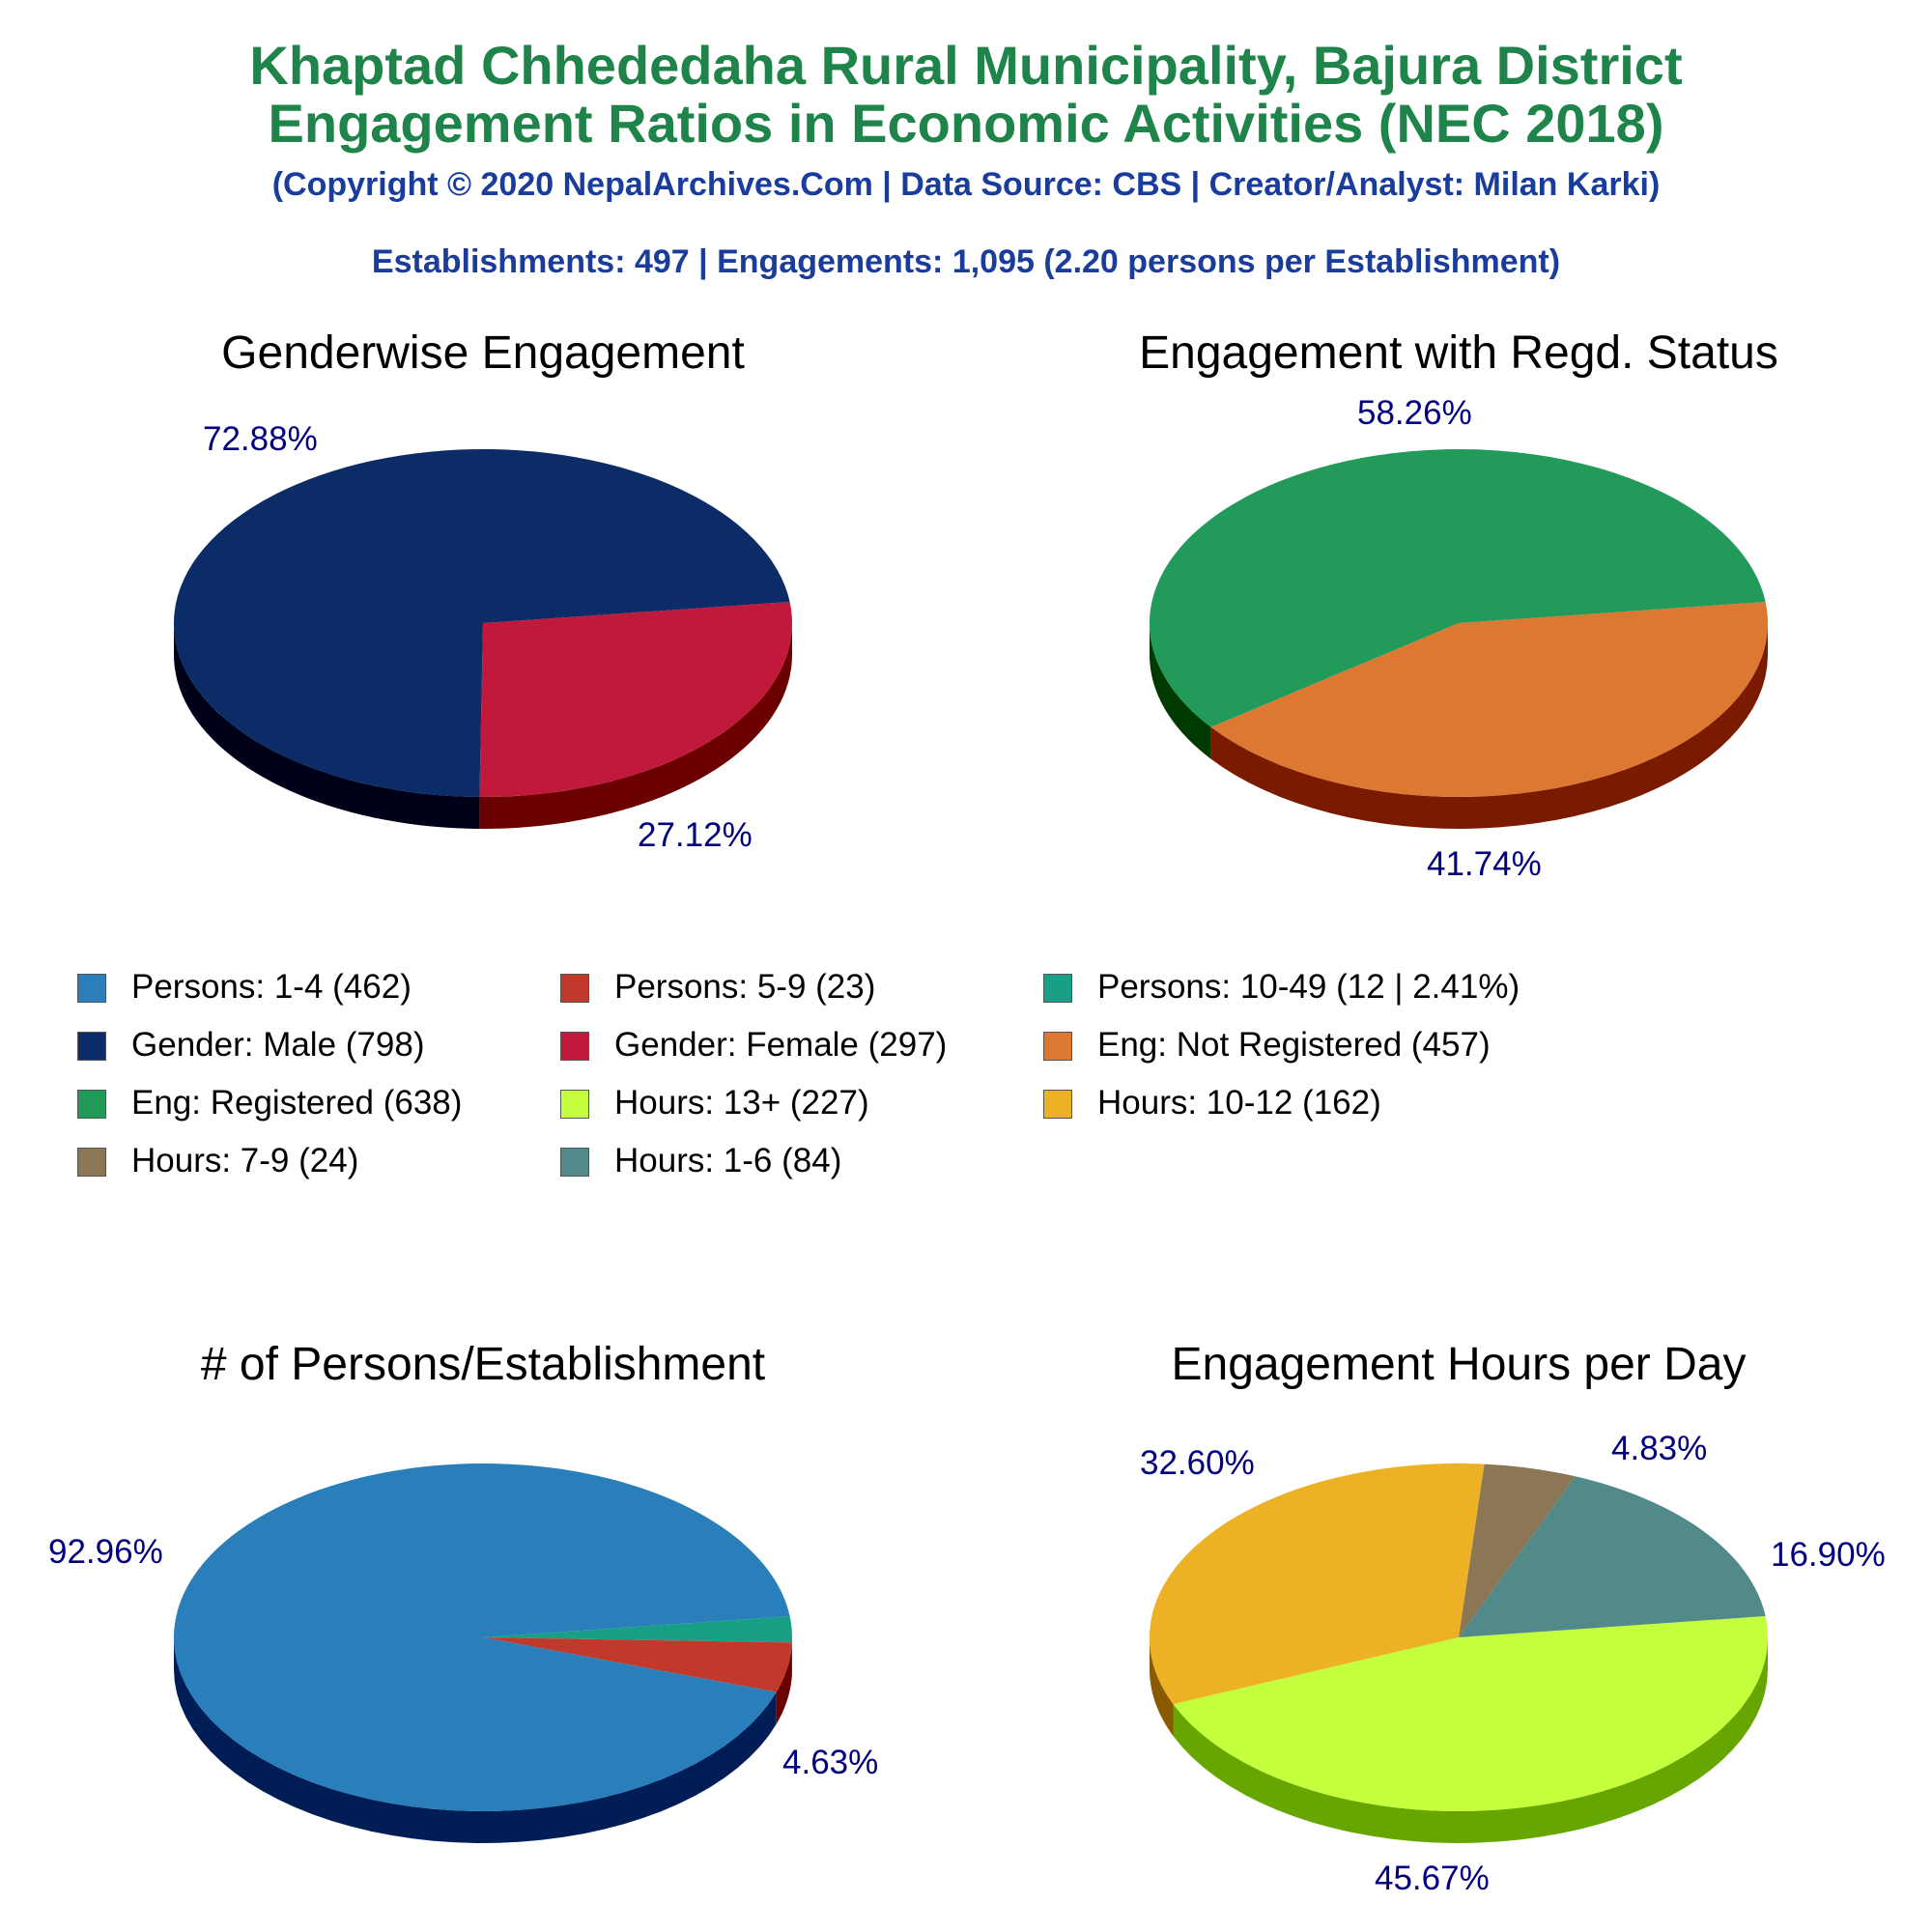 Image resolution: width=1932 pixels, height=1932 pixels. Describe the element at coordinates (483, 1364) in the screenshot. I see `chart-title-persons: # of Persons/Establishment` at that location.